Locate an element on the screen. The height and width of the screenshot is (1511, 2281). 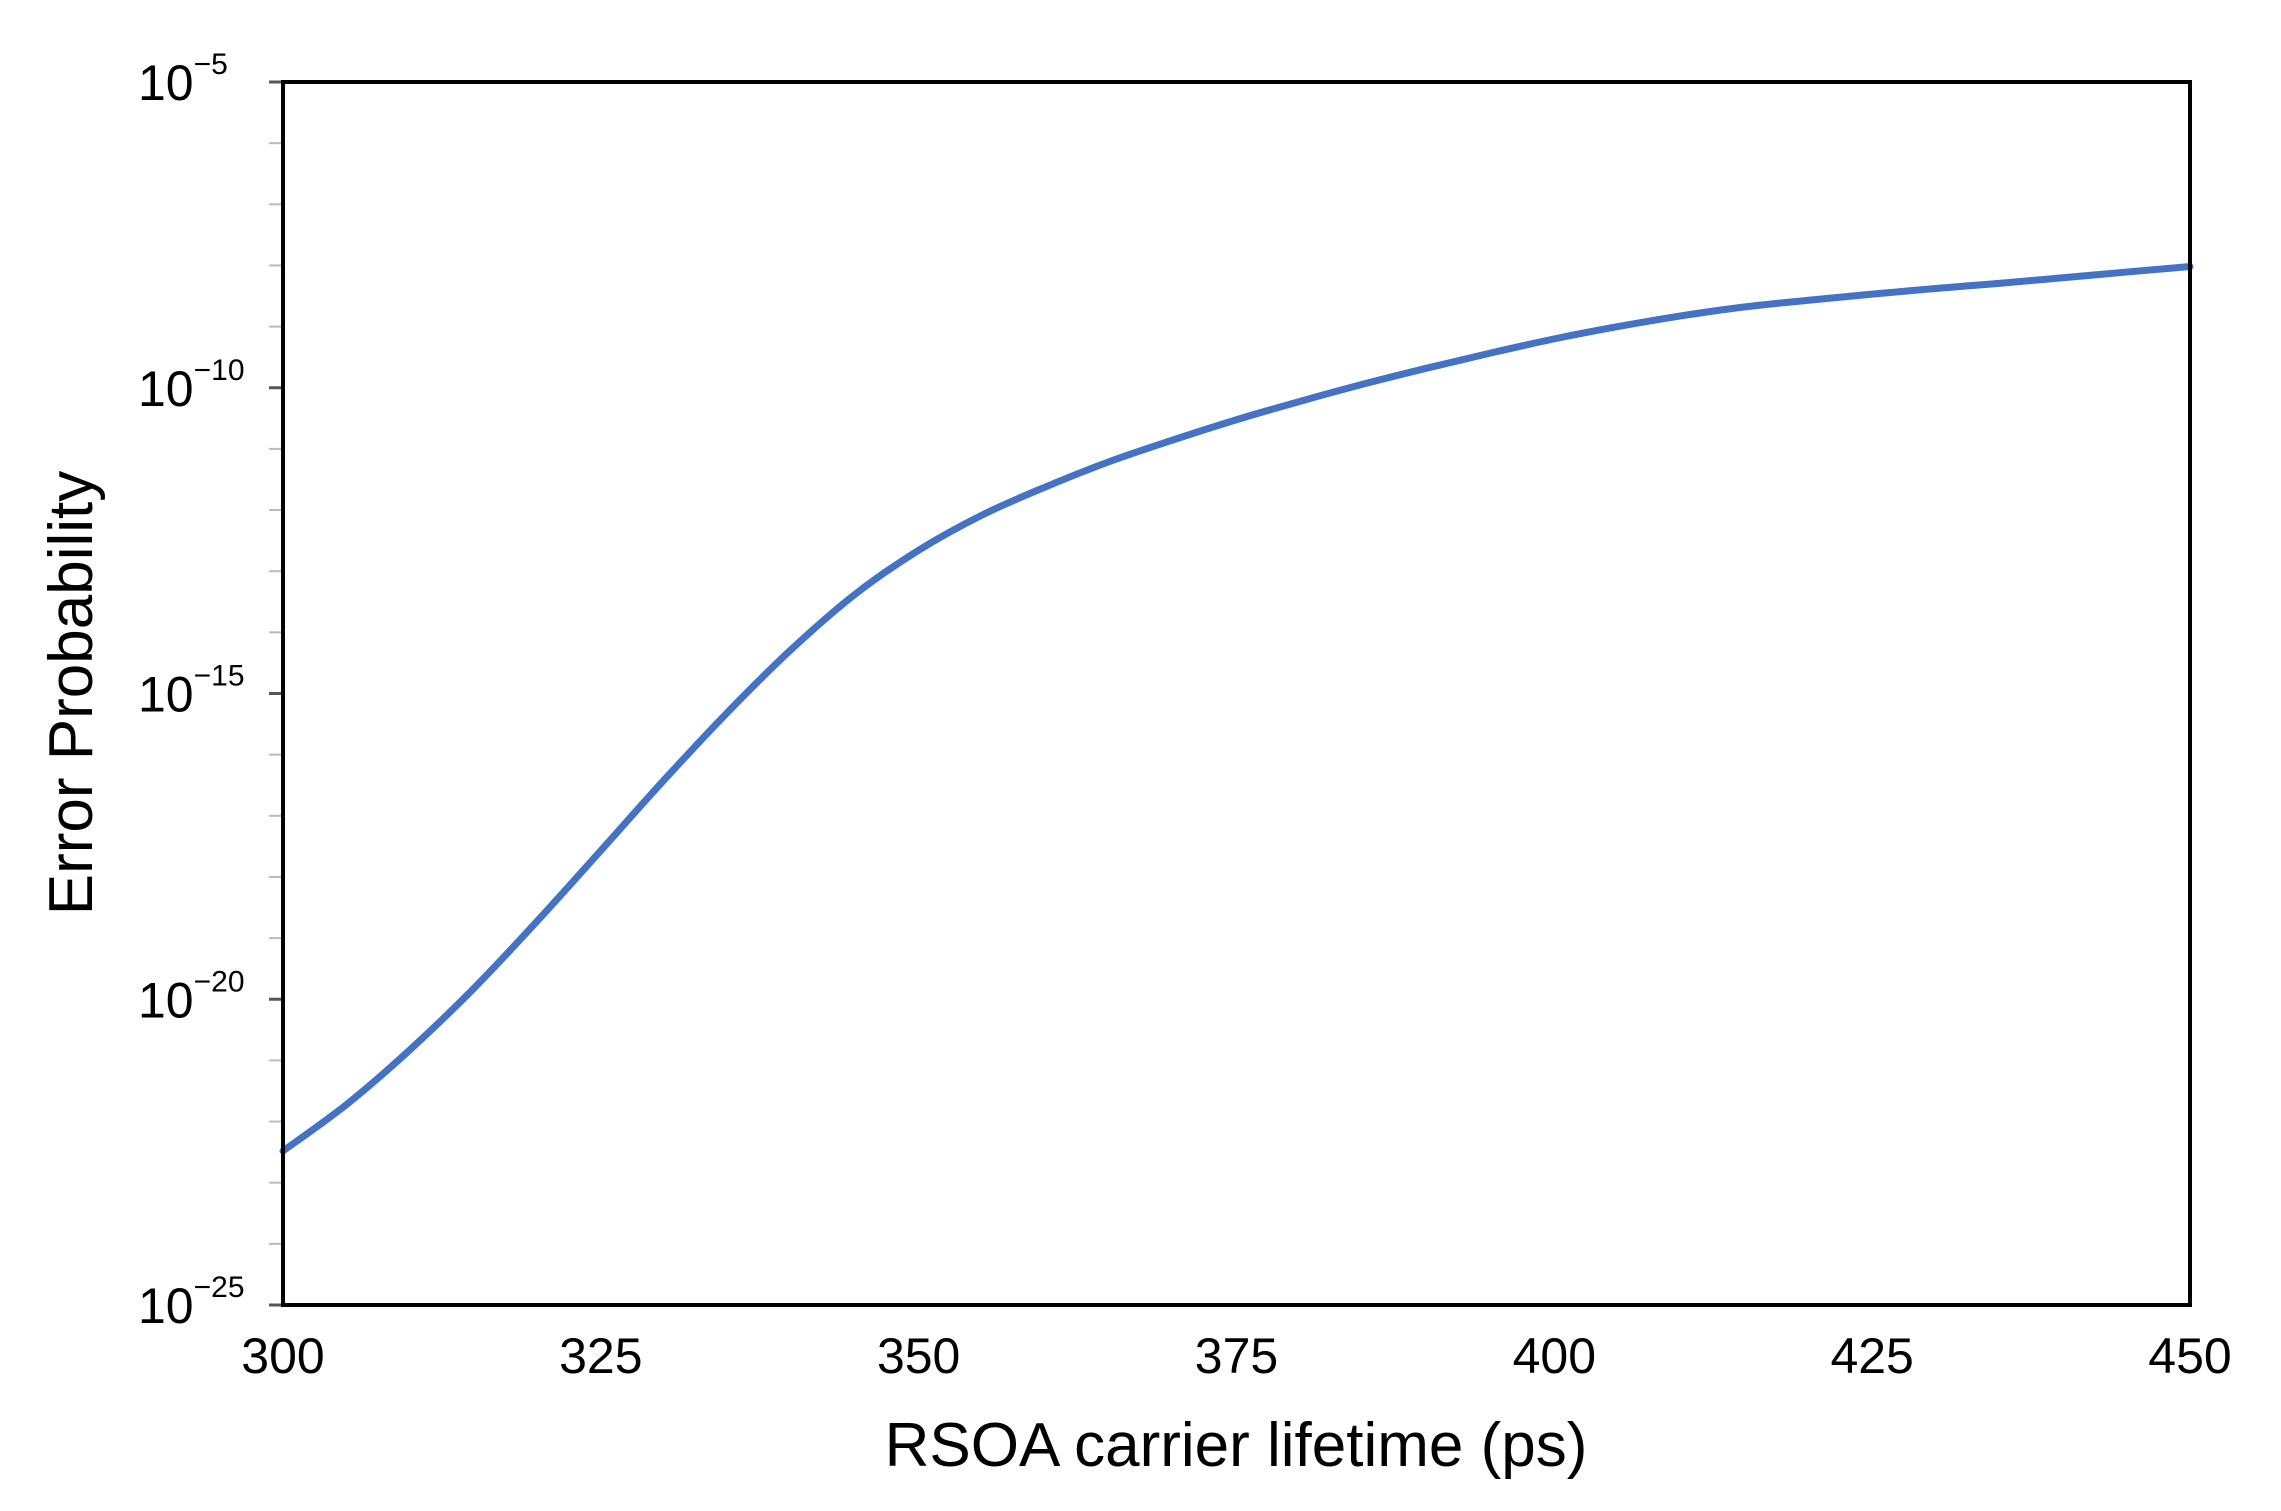
x-tick-label: 350 is located at coordinates (918, 1356).